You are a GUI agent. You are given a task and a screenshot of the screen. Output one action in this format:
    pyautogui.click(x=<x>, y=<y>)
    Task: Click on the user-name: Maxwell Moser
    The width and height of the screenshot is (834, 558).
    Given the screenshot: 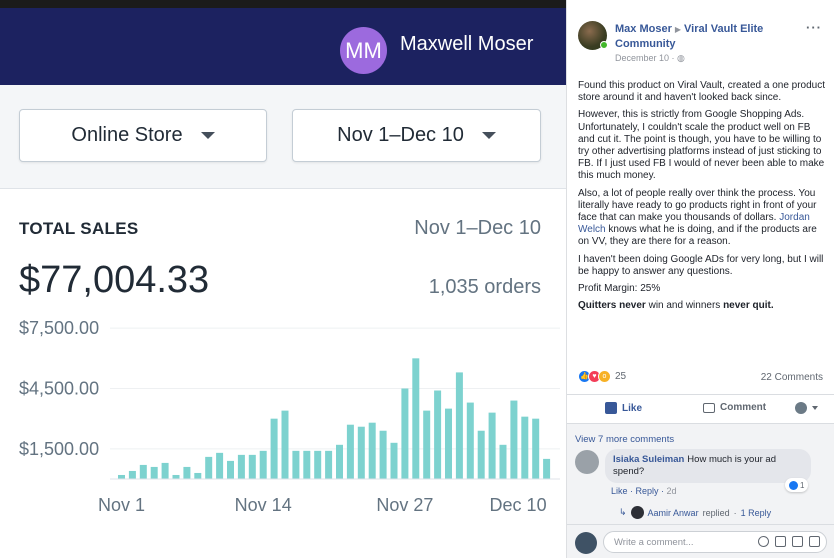 What is the action you would take?
    pyautogui.click(x=467, y=44)
    